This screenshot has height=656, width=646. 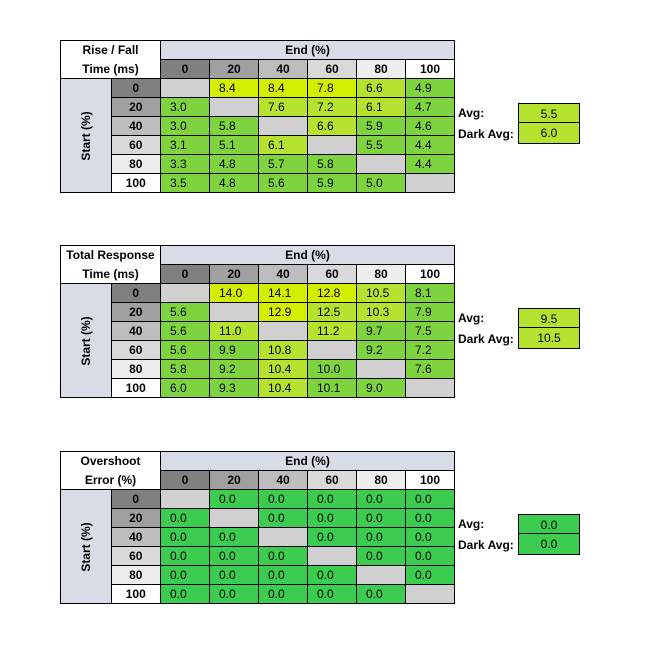 What do you see at coordinates (110, 461) in the screenshot?
I see `table-label-line1: Overshoot` at bounding box center [110, 461].